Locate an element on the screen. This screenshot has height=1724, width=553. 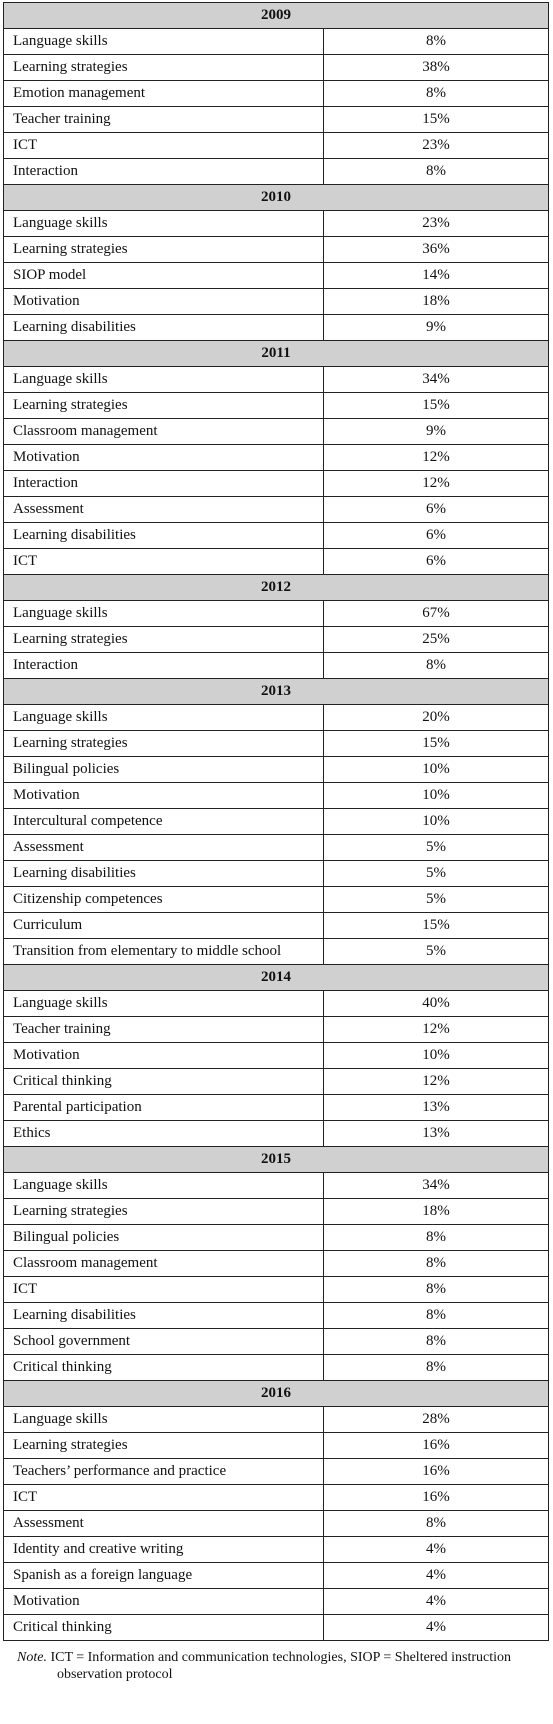
data-row: Language skills 8% is located at coordinates (276, 41).